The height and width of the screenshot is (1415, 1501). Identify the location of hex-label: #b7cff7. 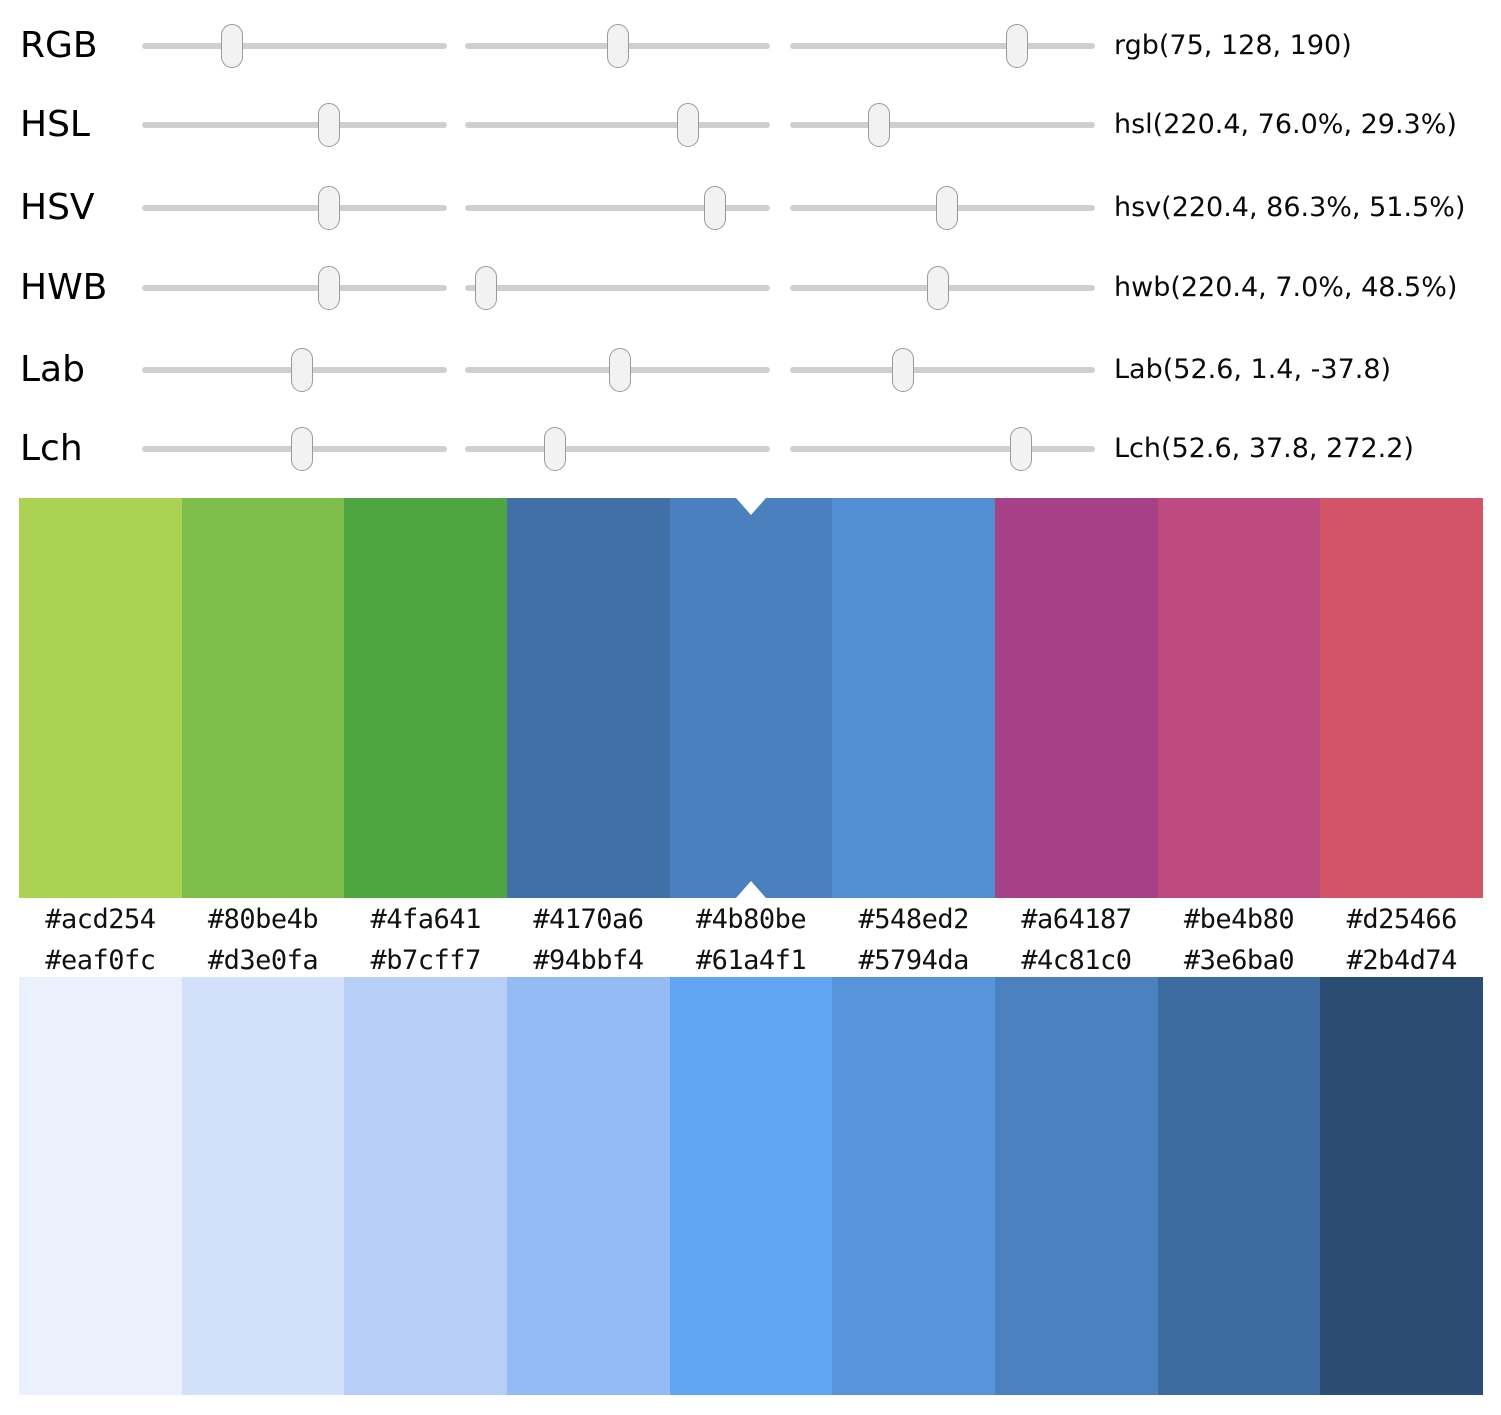
(426, 960).